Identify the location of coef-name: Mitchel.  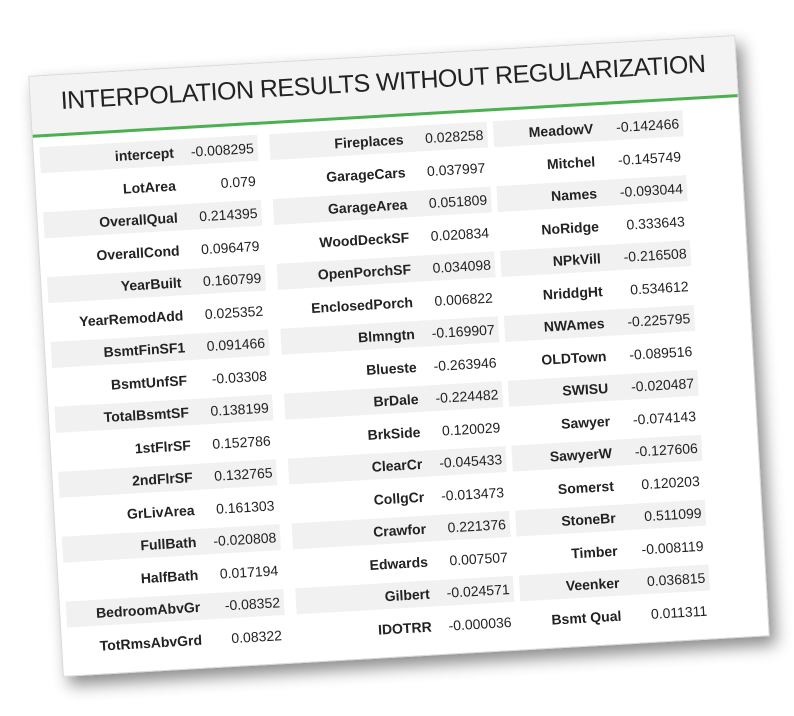
(571, 162).